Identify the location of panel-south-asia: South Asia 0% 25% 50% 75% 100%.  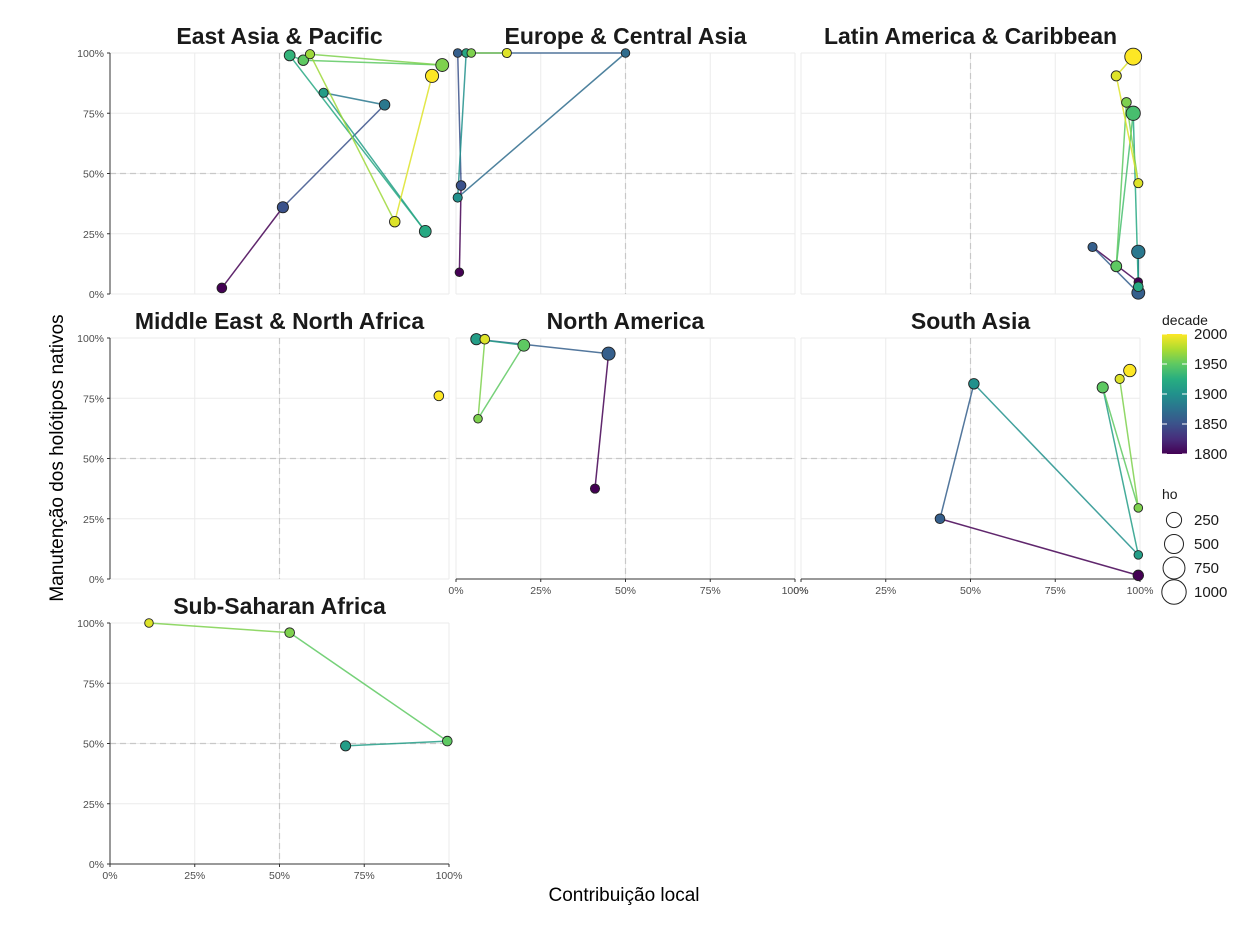
(973, 452).